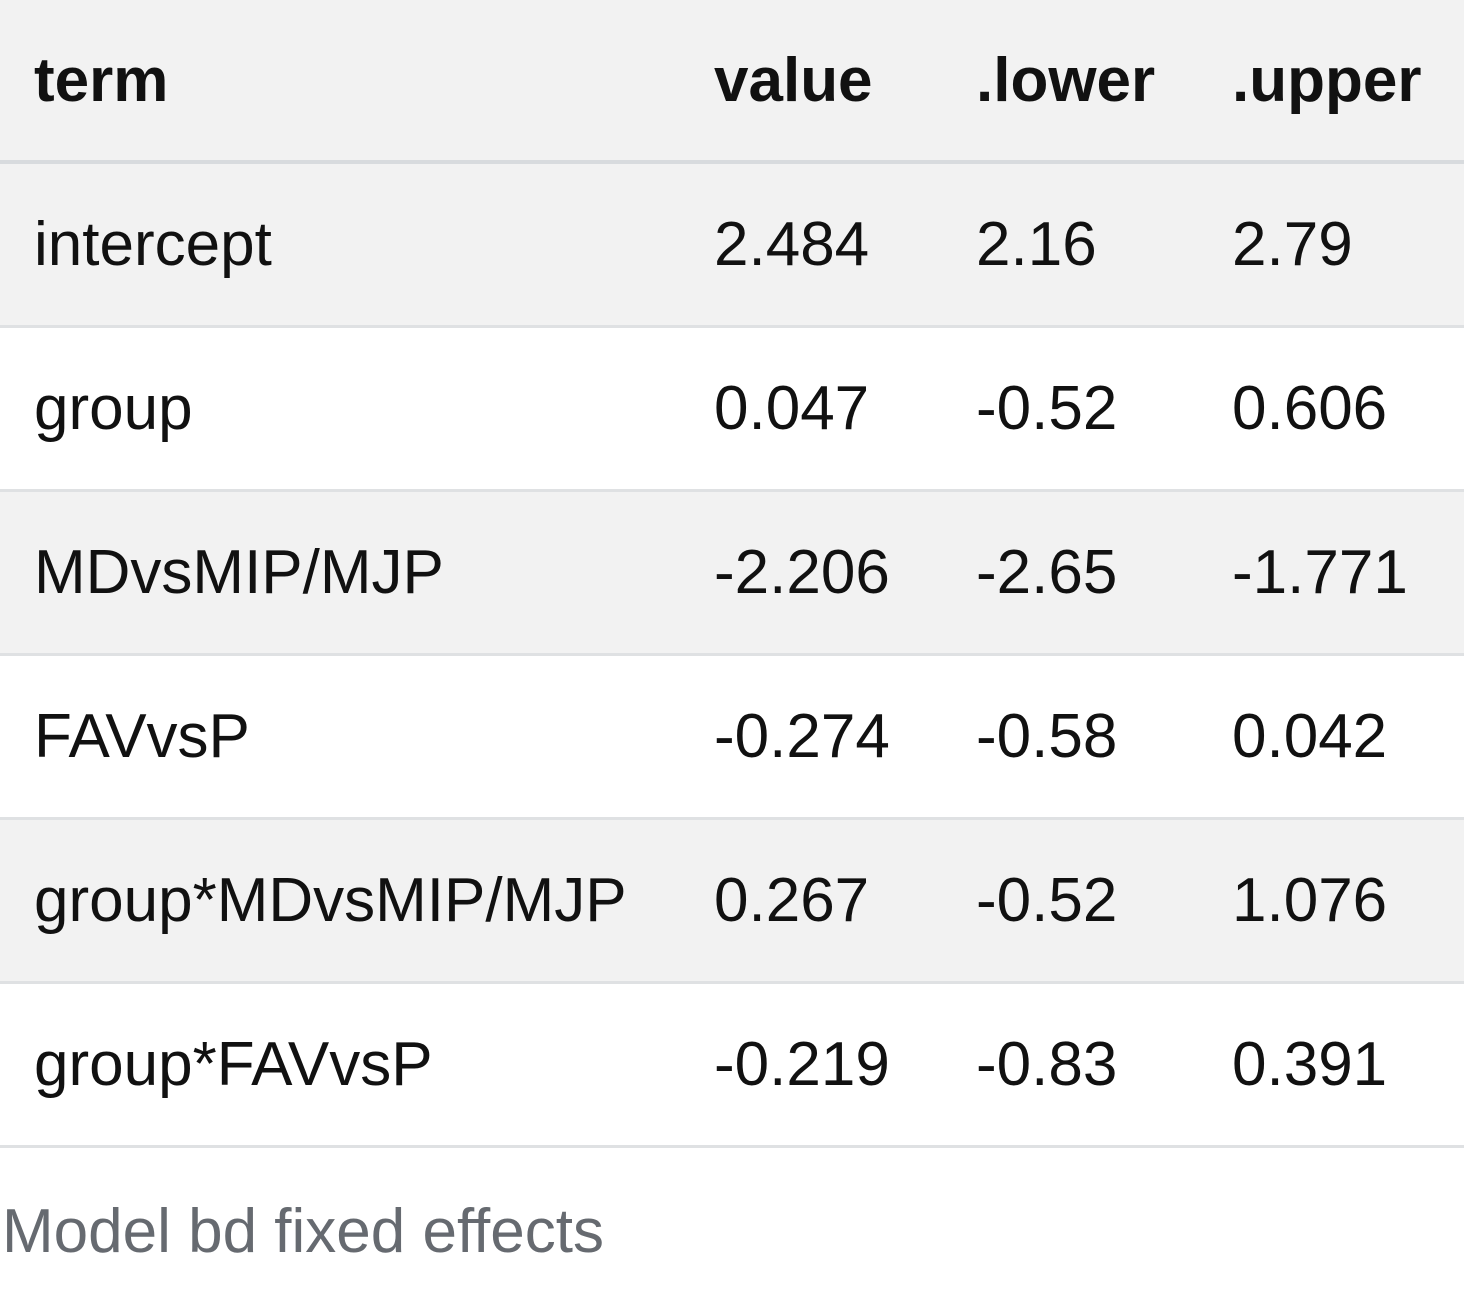 This screenshot has width=1464, height=1308. What do you see at coordinates (811, 82) in the screenshot?
I see `column-header-value: value` at bounding box center [811, 82].